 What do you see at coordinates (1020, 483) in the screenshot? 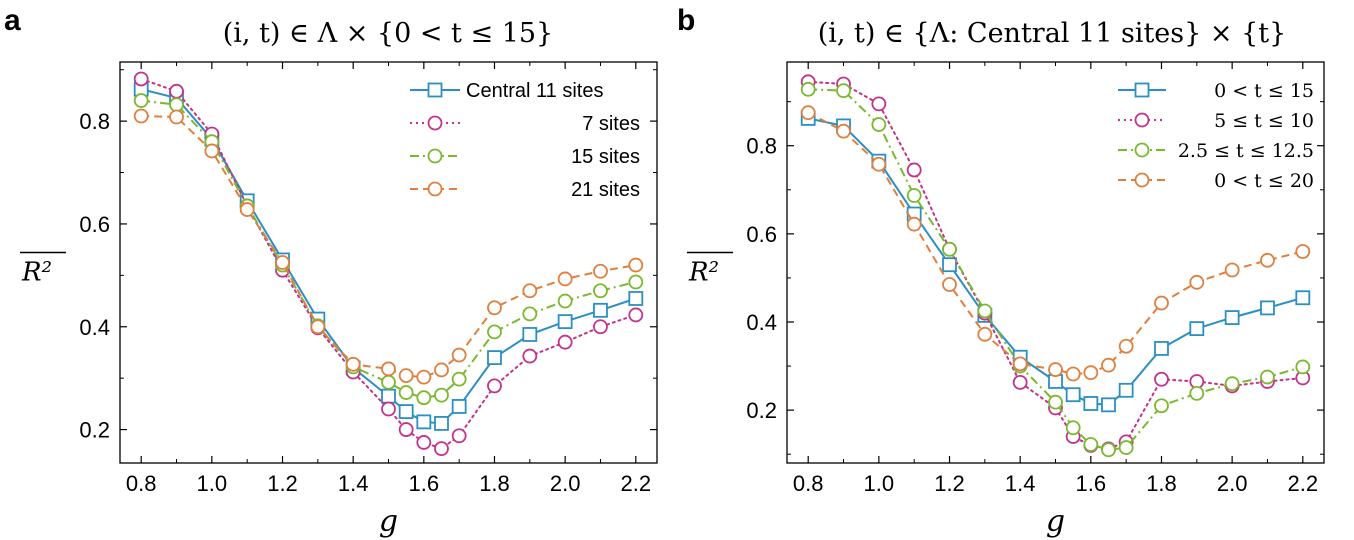
I see `x-tick-label: 1.4` at bounding box center [1020, 483].